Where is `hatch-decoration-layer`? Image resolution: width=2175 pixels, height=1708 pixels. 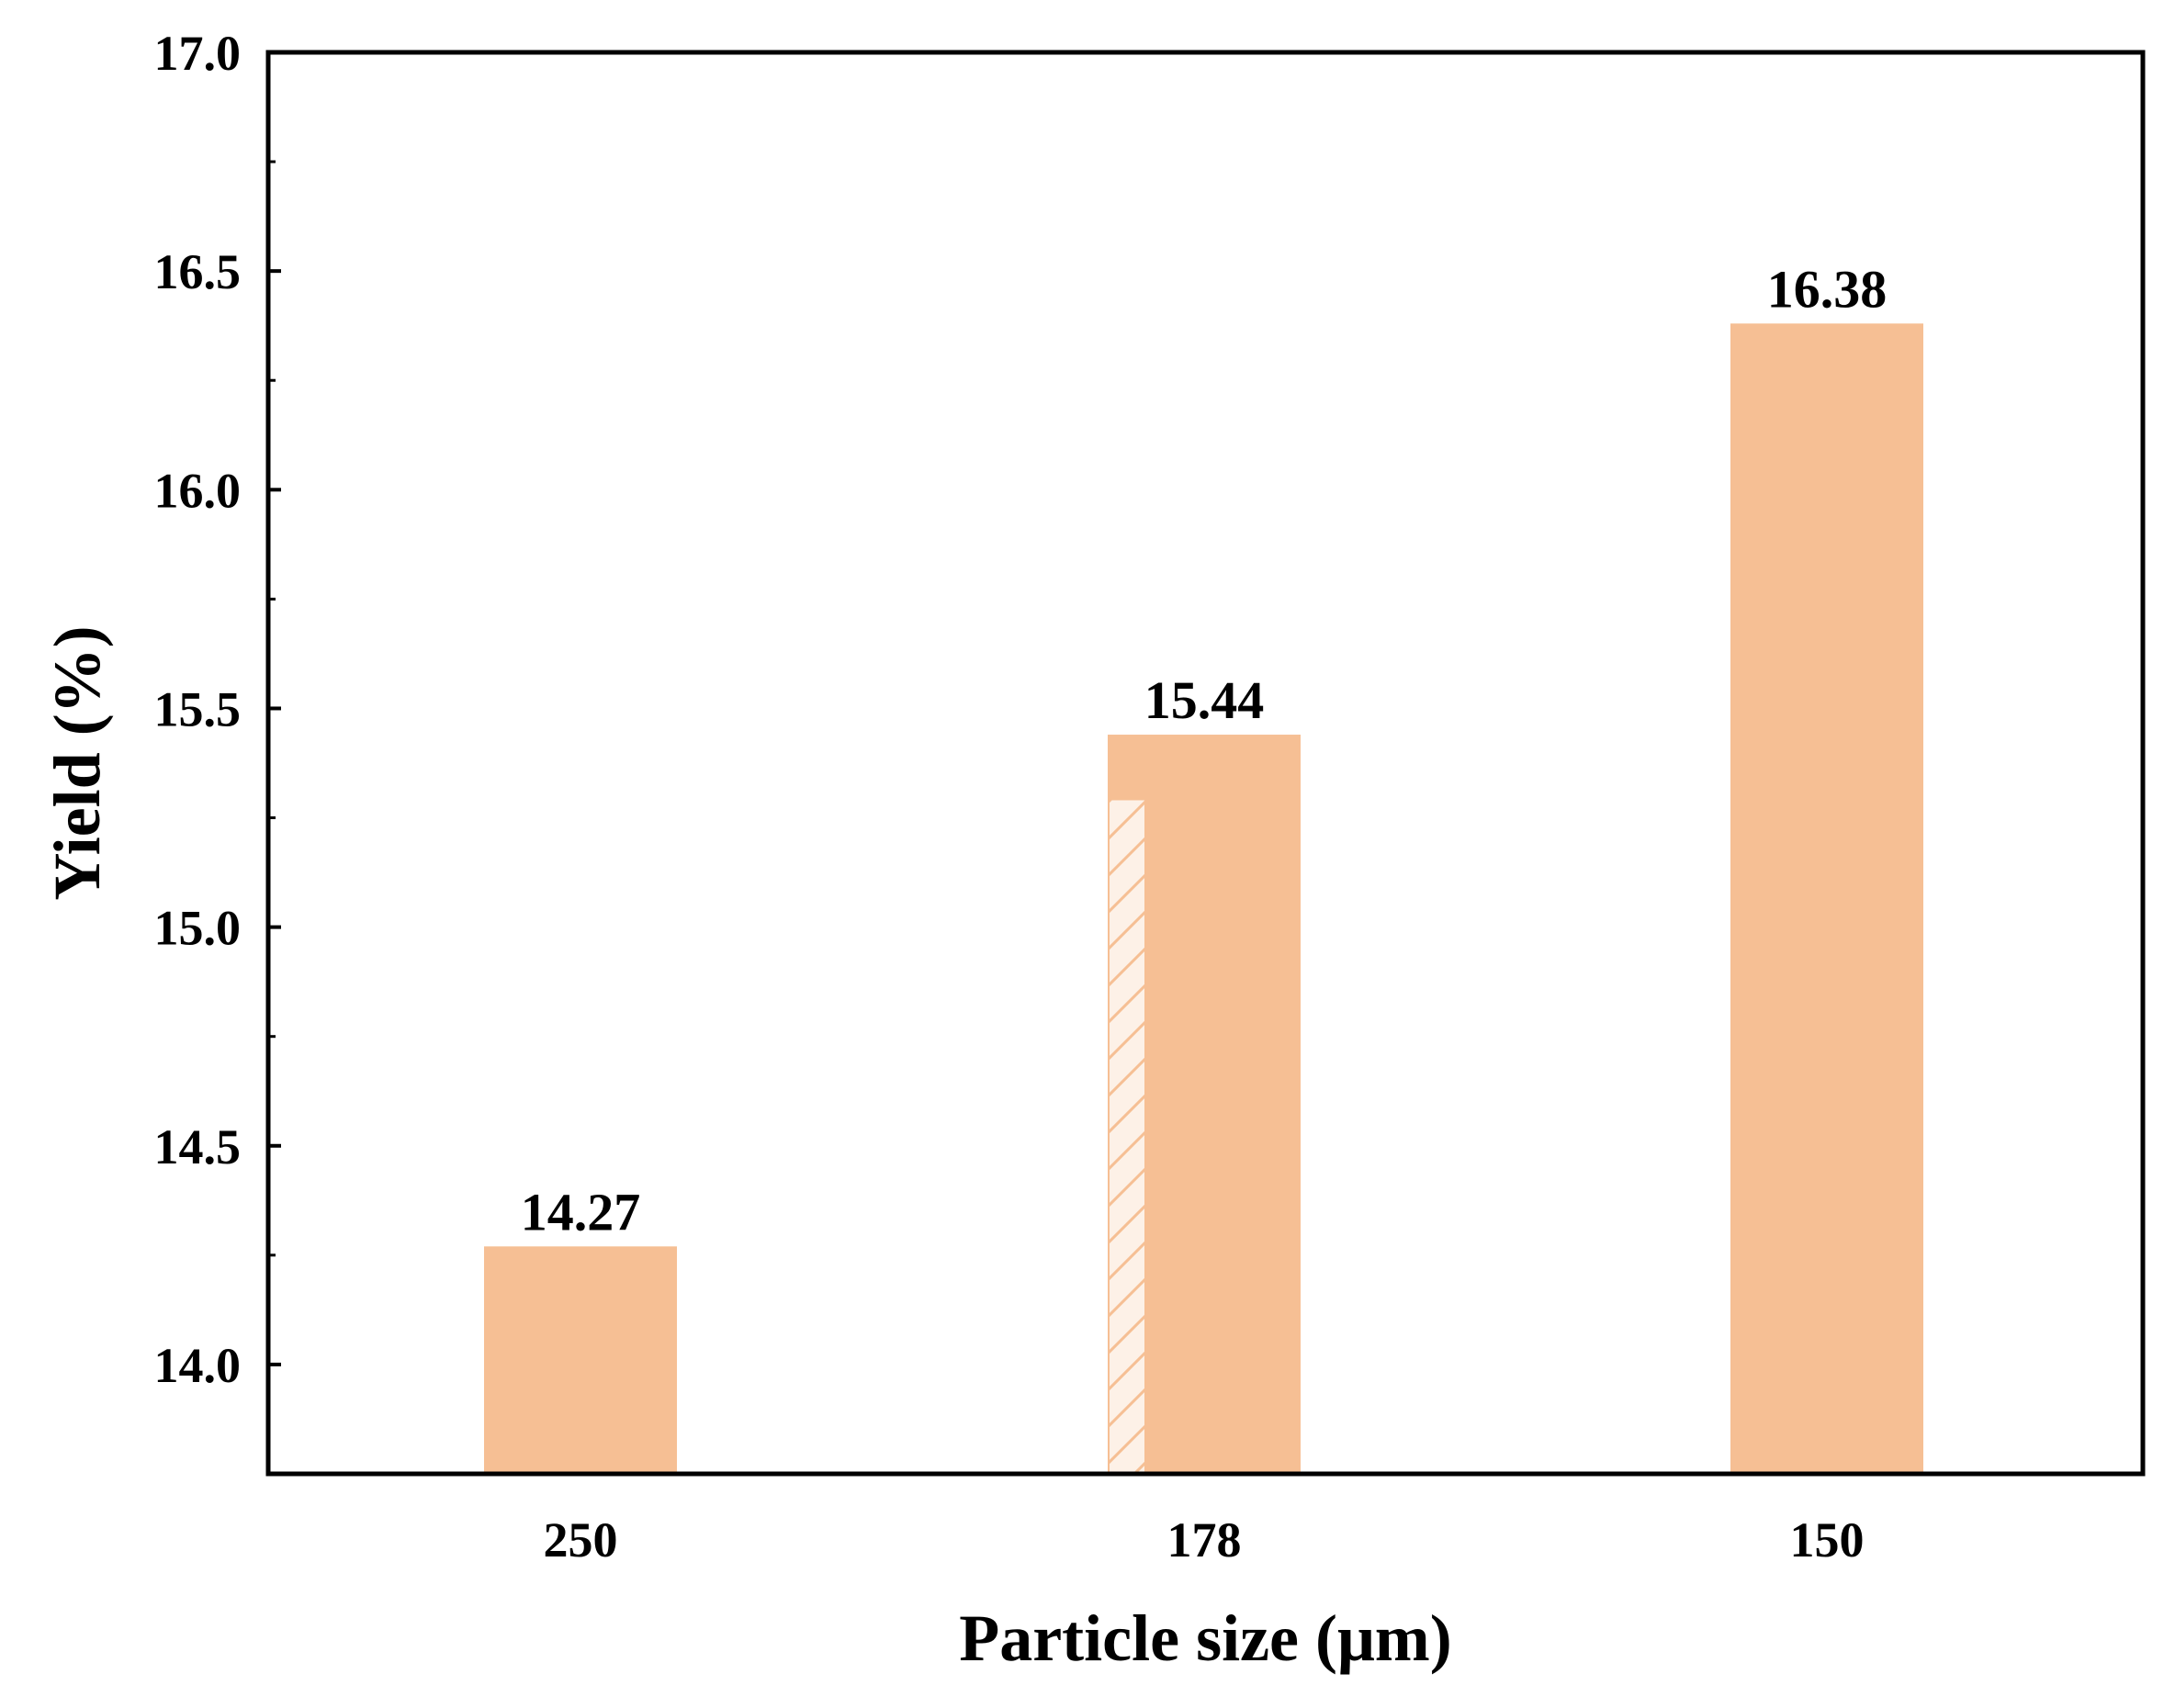
hatch-decoration-layer is located at coordinates (1127, 1137).